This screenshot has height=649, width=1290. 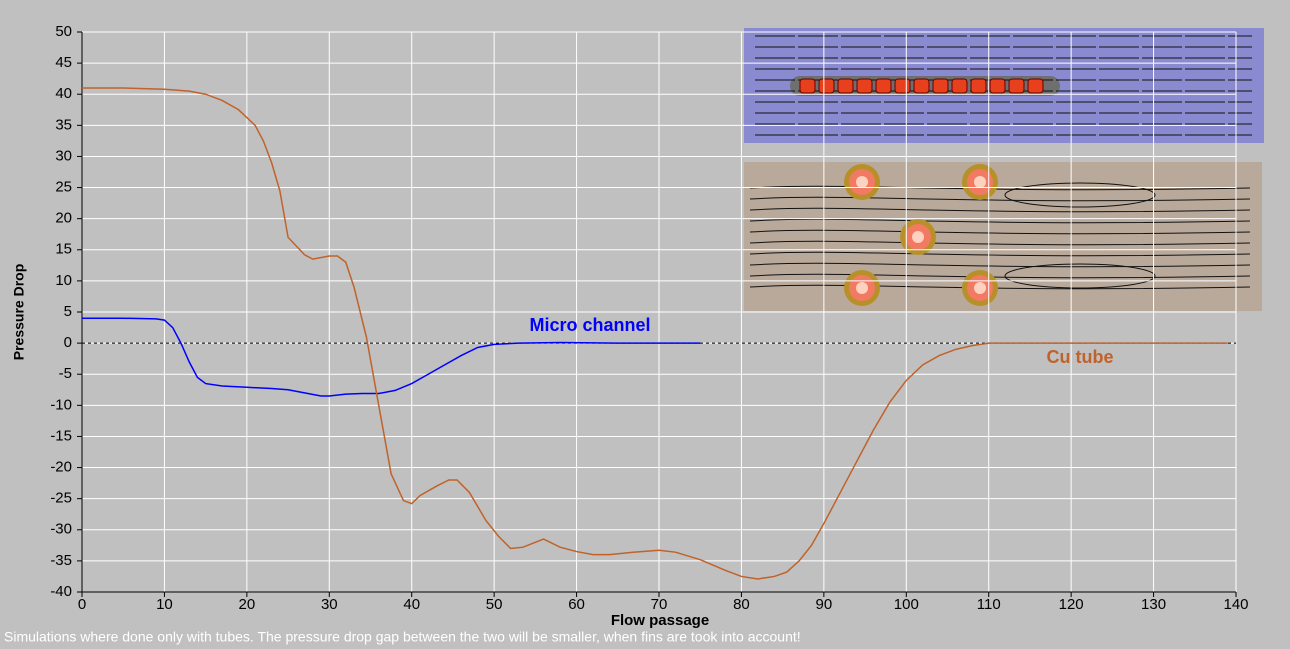 What do you see at coordinates (660, 620) in the screenshot?
I see `x-axis-title: Flow passage` at bounding box center [660, 620].